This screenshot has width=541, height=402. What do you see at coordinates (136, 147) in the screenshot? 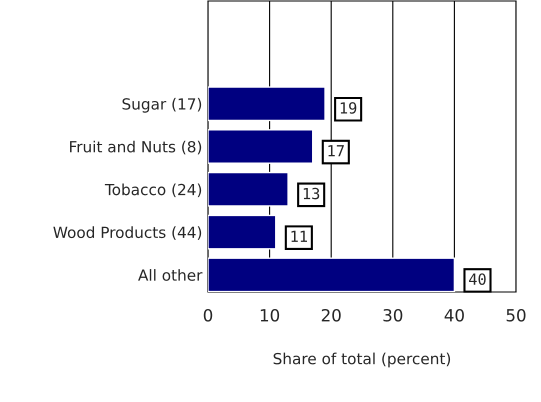
I see `y-tick-label: Fruit and Nuts (8)` at bounding box center [136, 147].